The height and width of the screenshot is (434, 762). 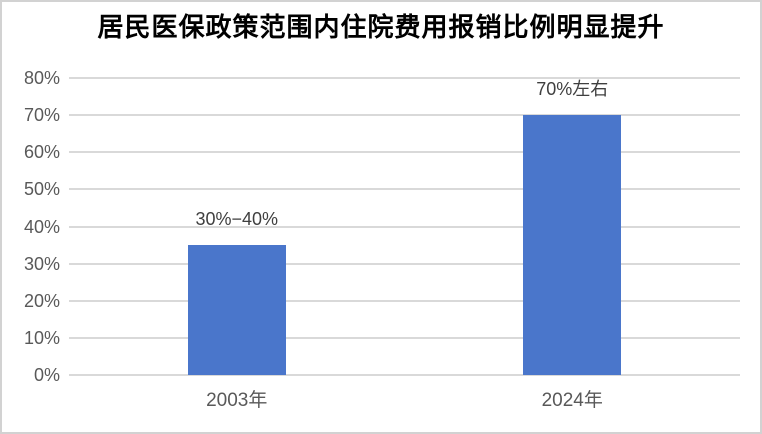 I want to click on x-axis-category-label: 2003年, so click(x=237, y=400).